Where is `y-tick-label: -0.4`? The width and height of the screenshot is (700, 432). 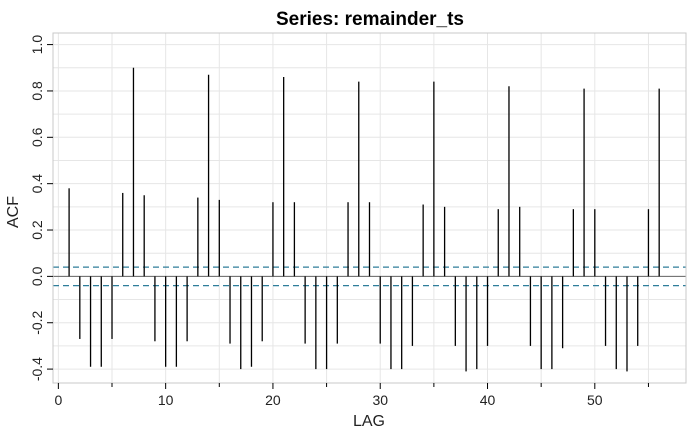
y-tick-label: -0.4 is located at coordinates (37, 369).